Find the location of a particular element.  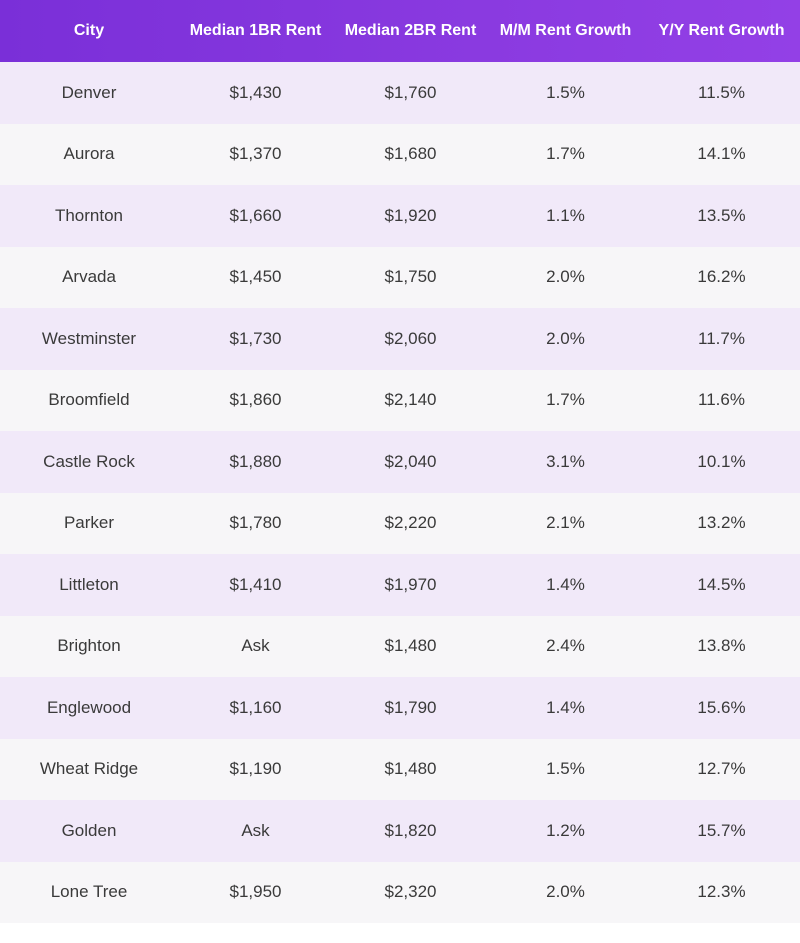

cell-median-1br-rent: $1,780 is located at coordinates (255, 523).